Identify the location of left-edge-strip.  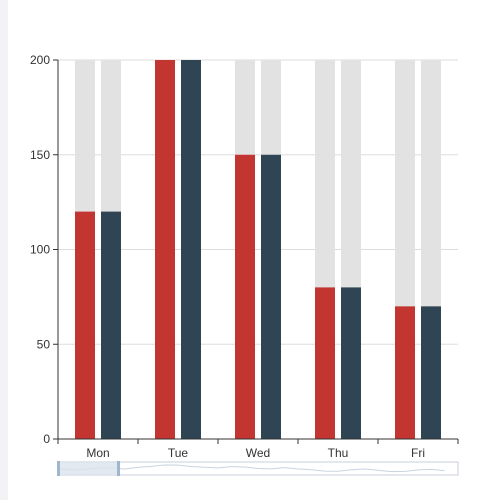
(4, 250).